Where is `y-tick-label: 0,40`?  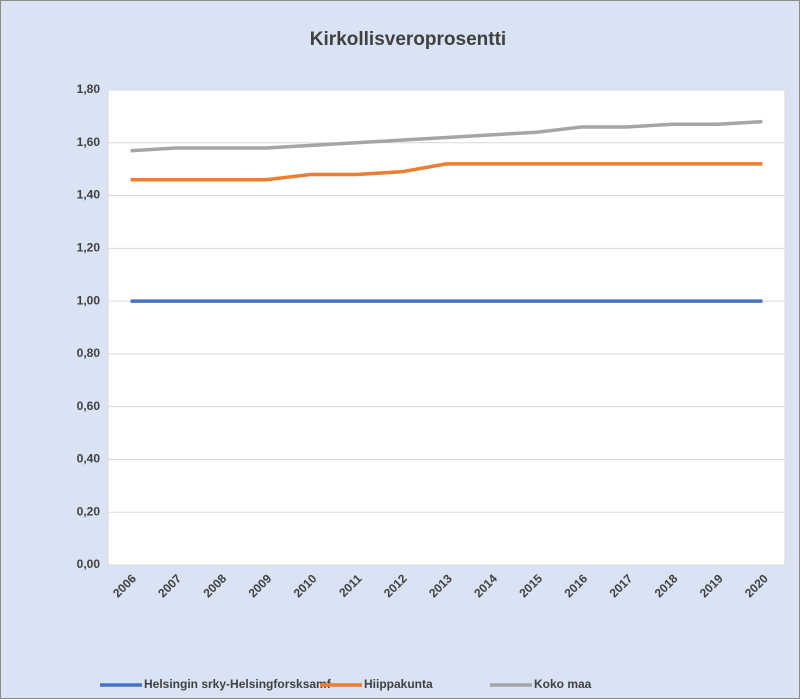
y-tick-label: 0,40 is located at coordinates (89, 459).